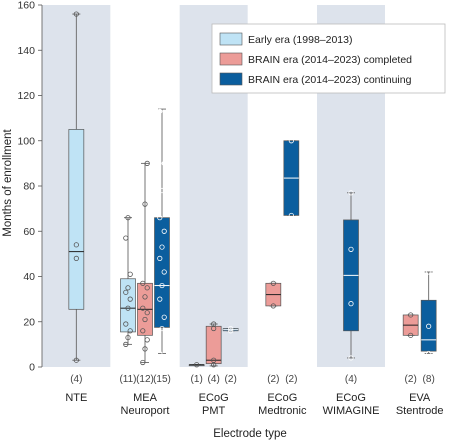  Describe the element at coordinates (197, 379) in the screenshot. I see `n-label: (1)` at that location.